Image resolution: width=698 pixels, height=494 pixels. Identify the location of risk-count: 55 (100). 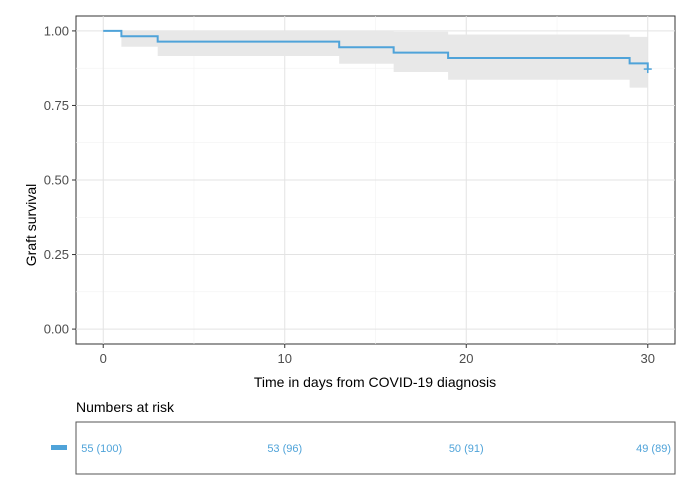
(101, 449).